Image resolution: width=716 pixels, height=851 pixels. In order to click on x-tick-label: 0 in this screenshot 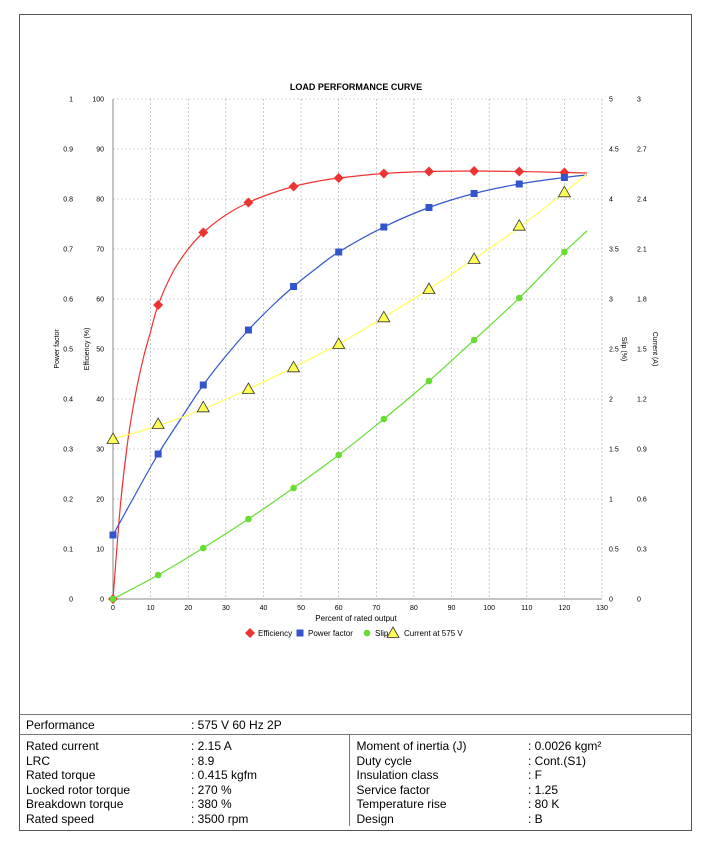, I will do `click(113, 608)`.